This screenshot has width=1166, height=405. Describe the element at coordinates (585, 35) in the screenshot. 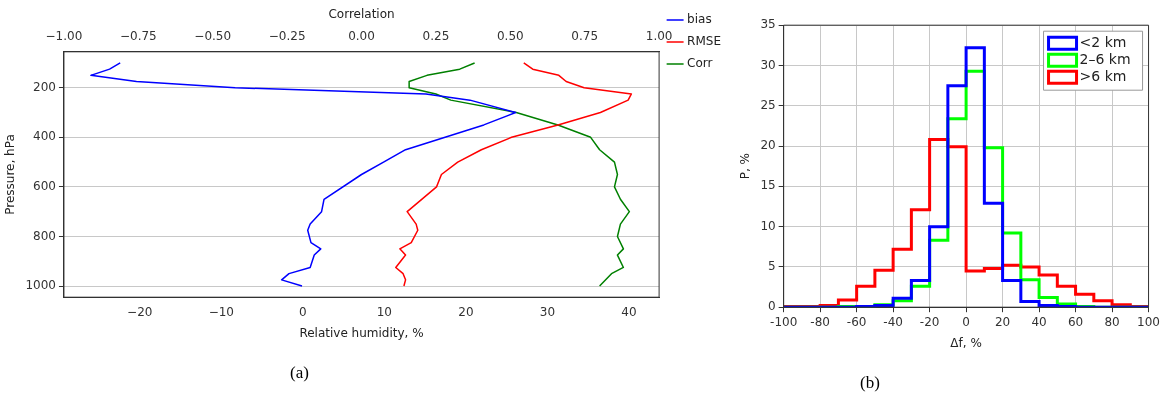

I see `x2-tick-label: 0.75` at that location.